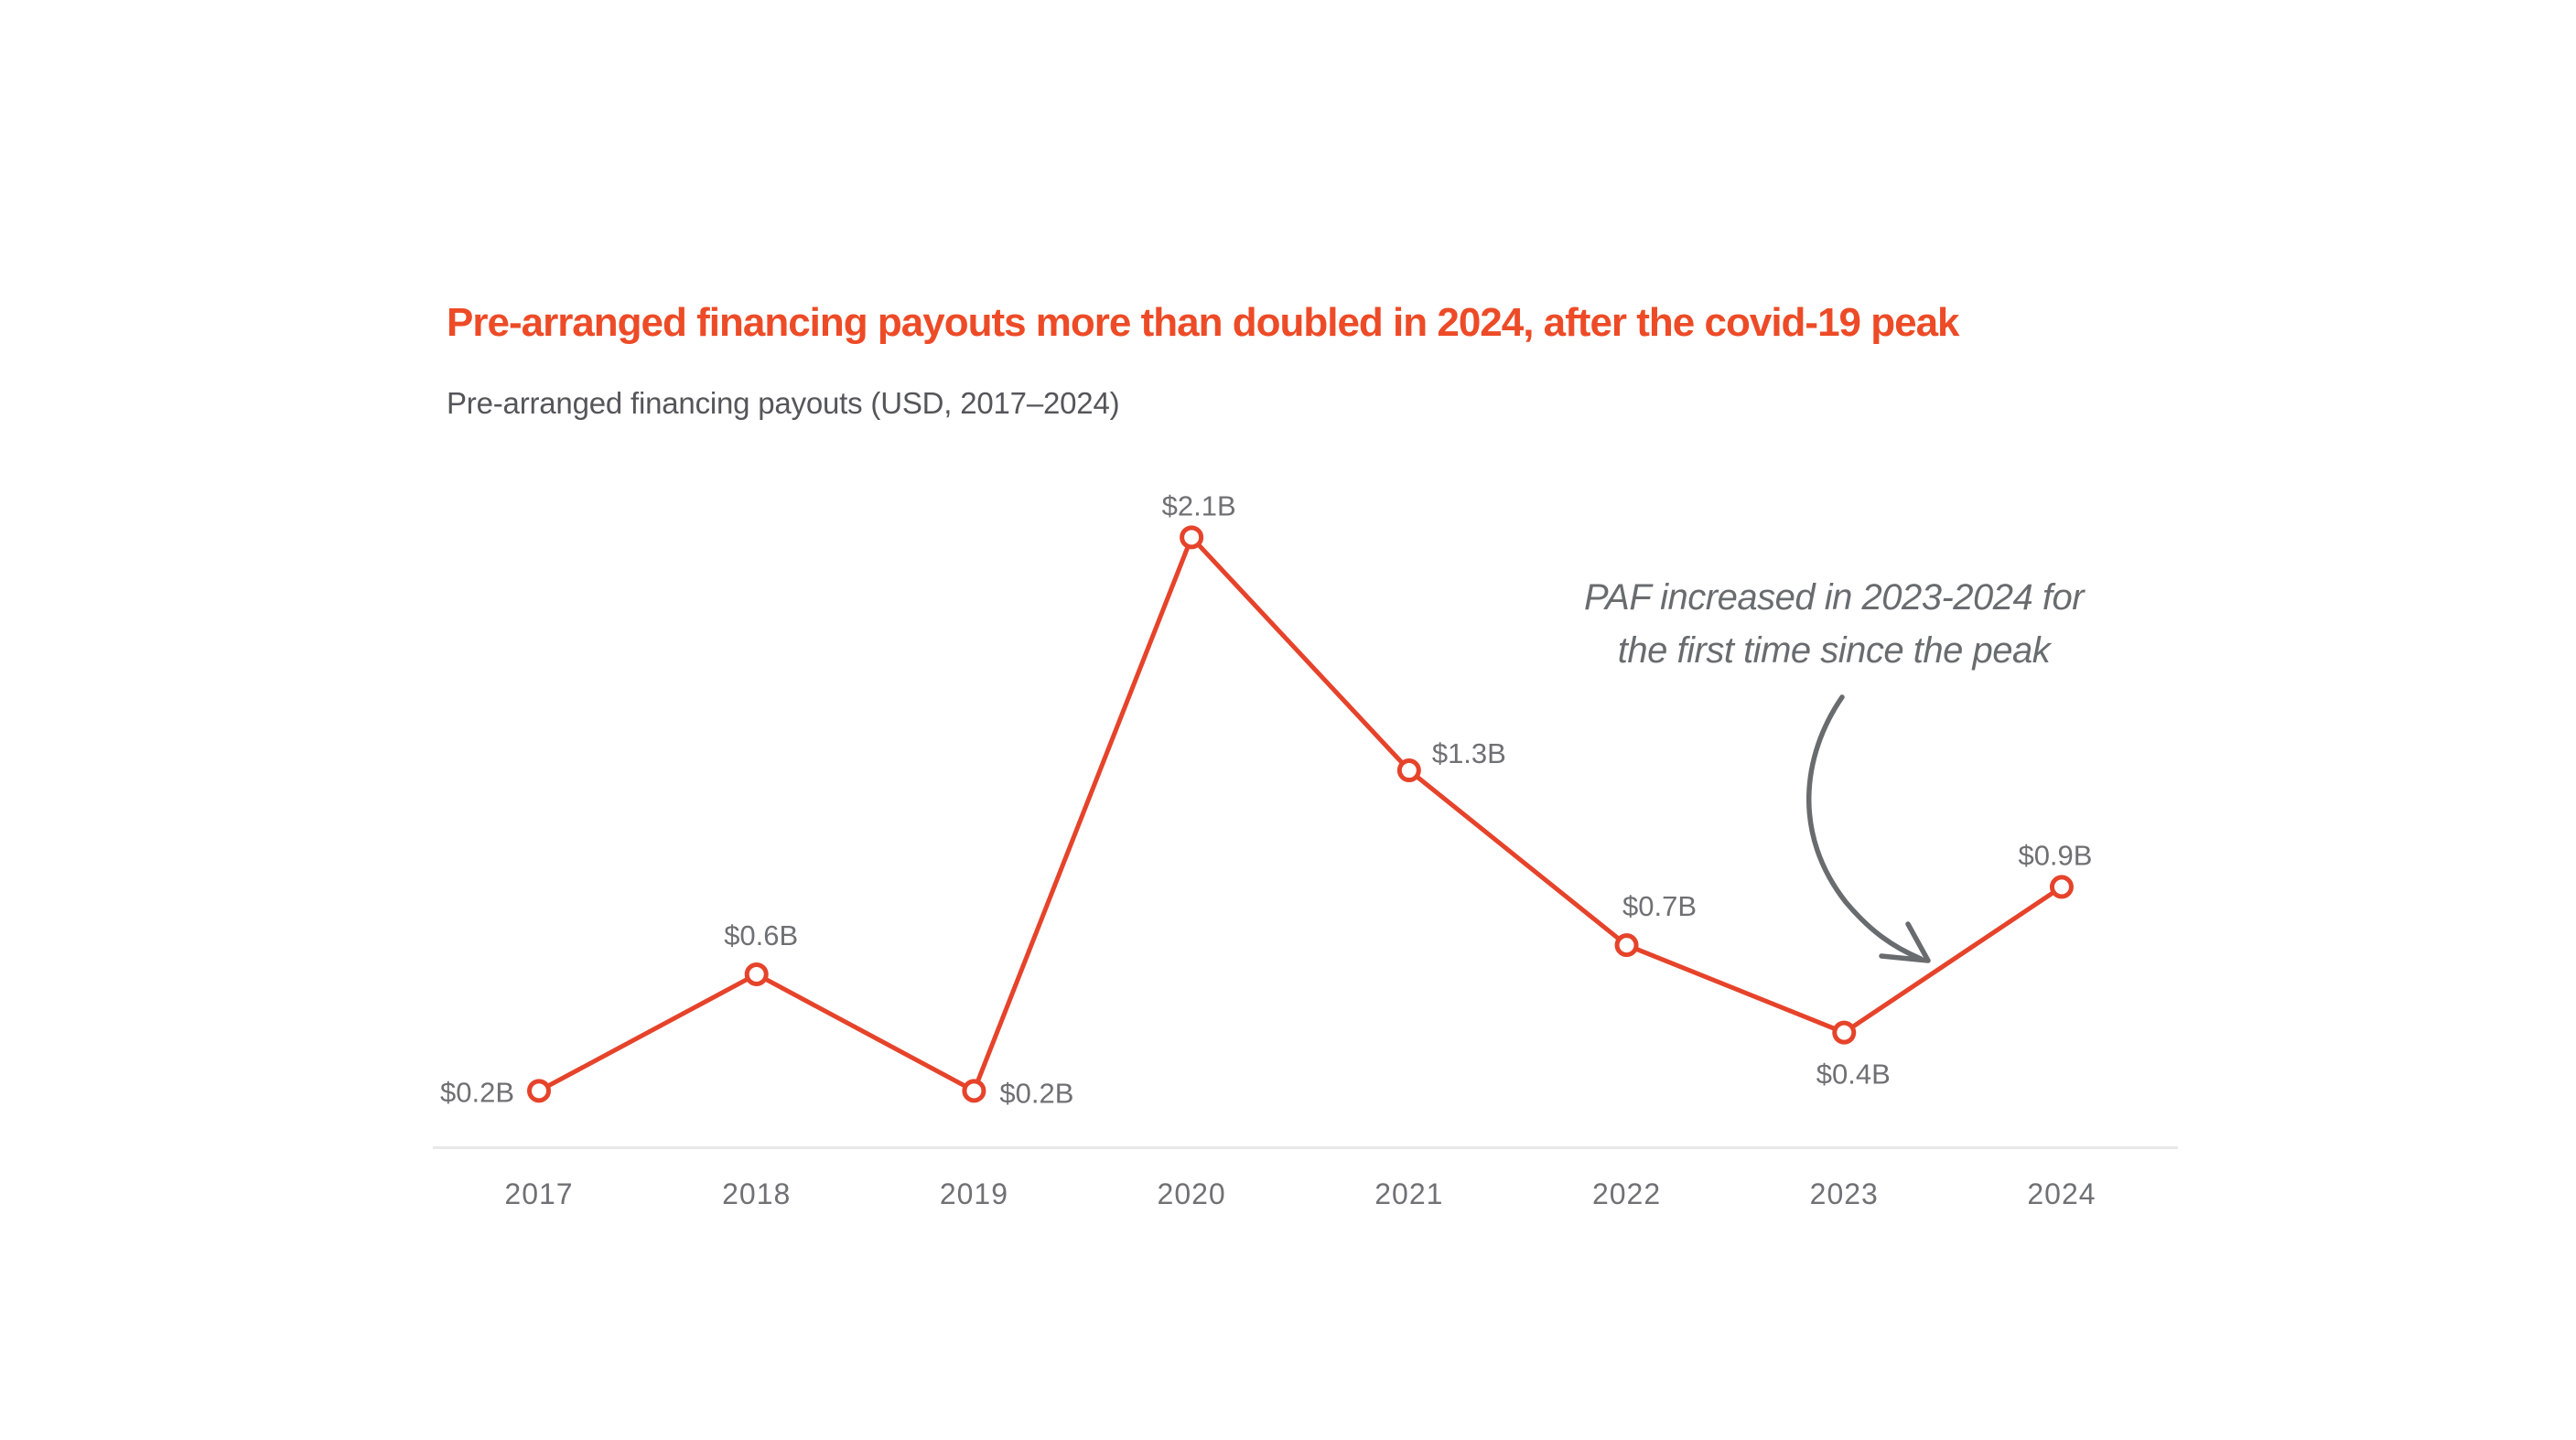 This screenshot has height=1440, width=2576. Describe the element at coordinates (974, 1091) in the screenshot. I see `data-point-2019` at that location.